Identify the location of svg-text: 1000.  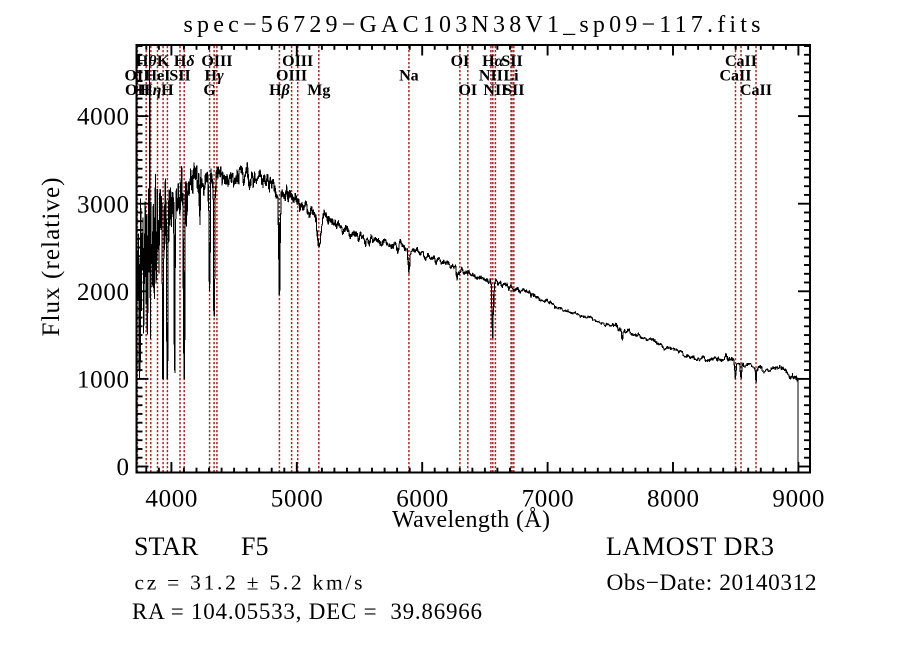
(103, 380).